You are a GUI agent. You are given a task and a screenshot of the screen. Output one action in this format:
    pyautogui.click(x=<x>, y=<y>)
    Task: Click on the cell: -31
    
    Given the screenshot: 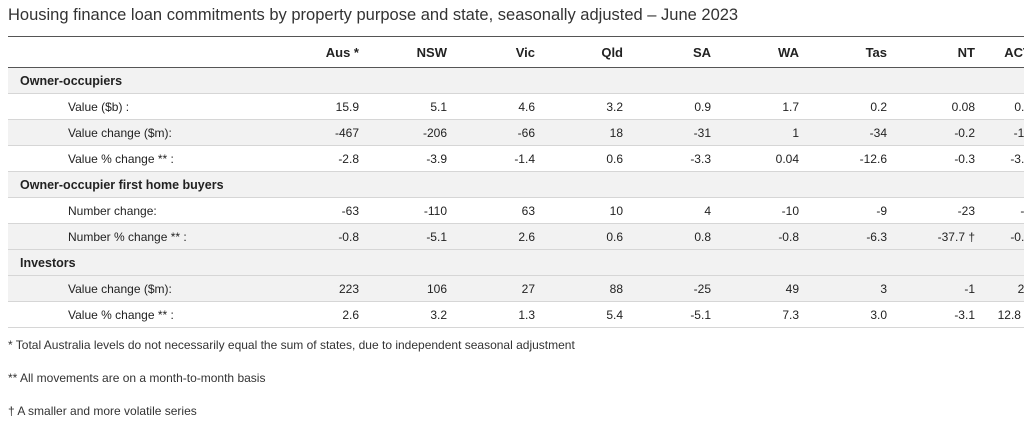 What is the action you would take?
    pyautogui.click(x=680, y=132)
    